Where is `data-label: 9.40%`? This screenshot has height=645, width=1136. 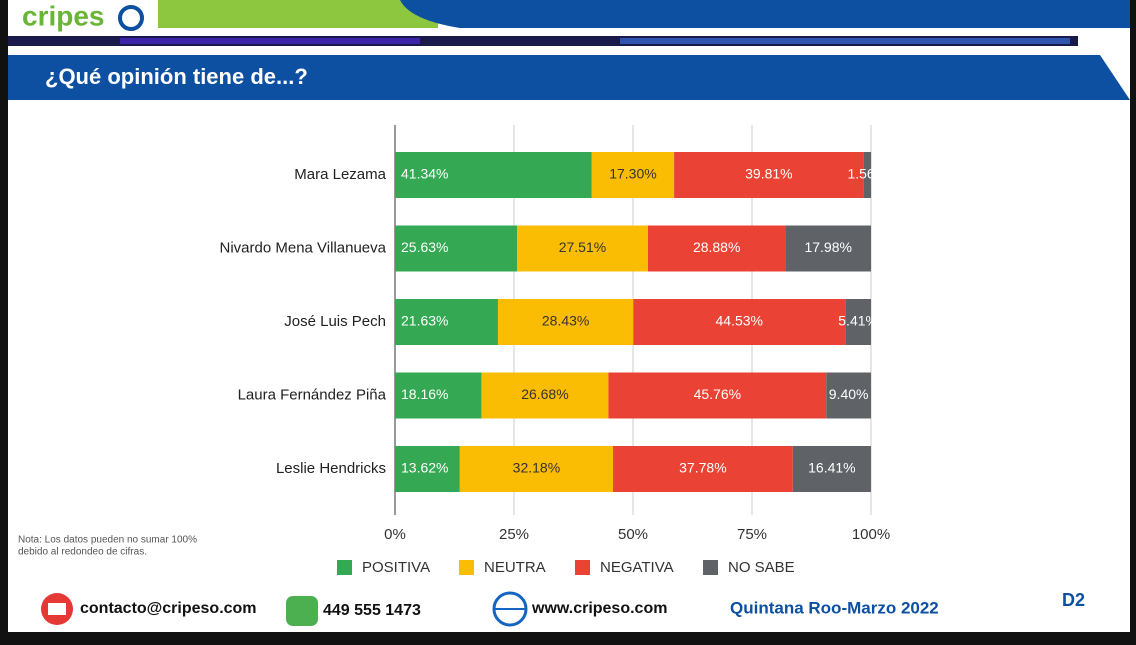 data-label: 9.40% is located at coordinates (849, 394).